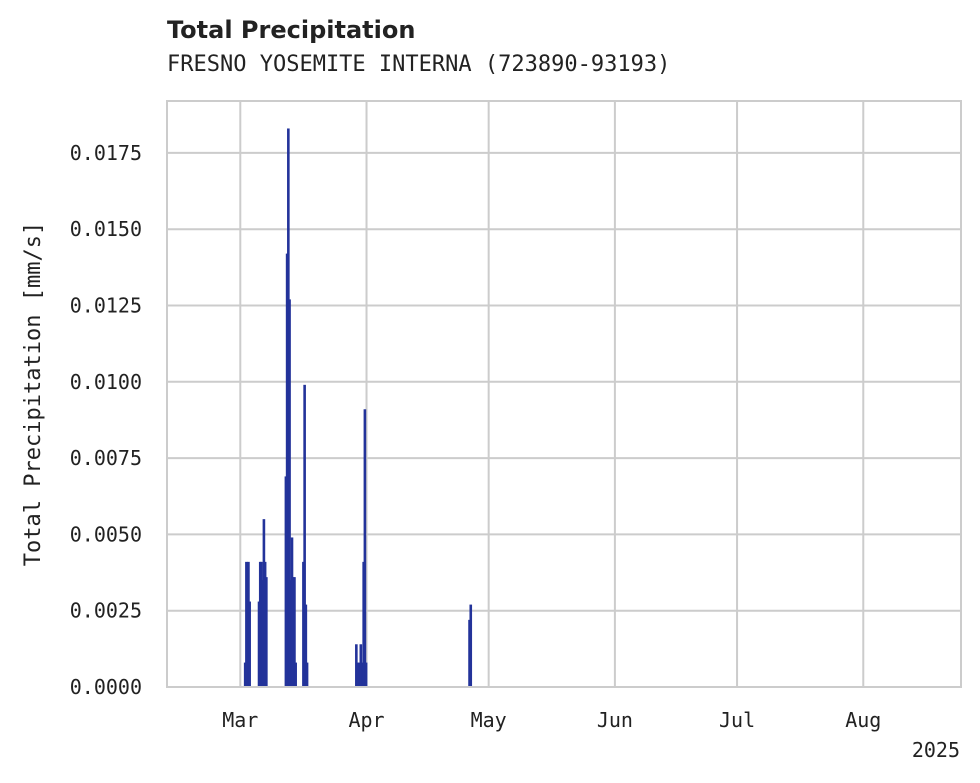 Image resolution: width=980 pixels, height=783 pixels. I want to click on x-tick-label: Mar, so click(240, 720).